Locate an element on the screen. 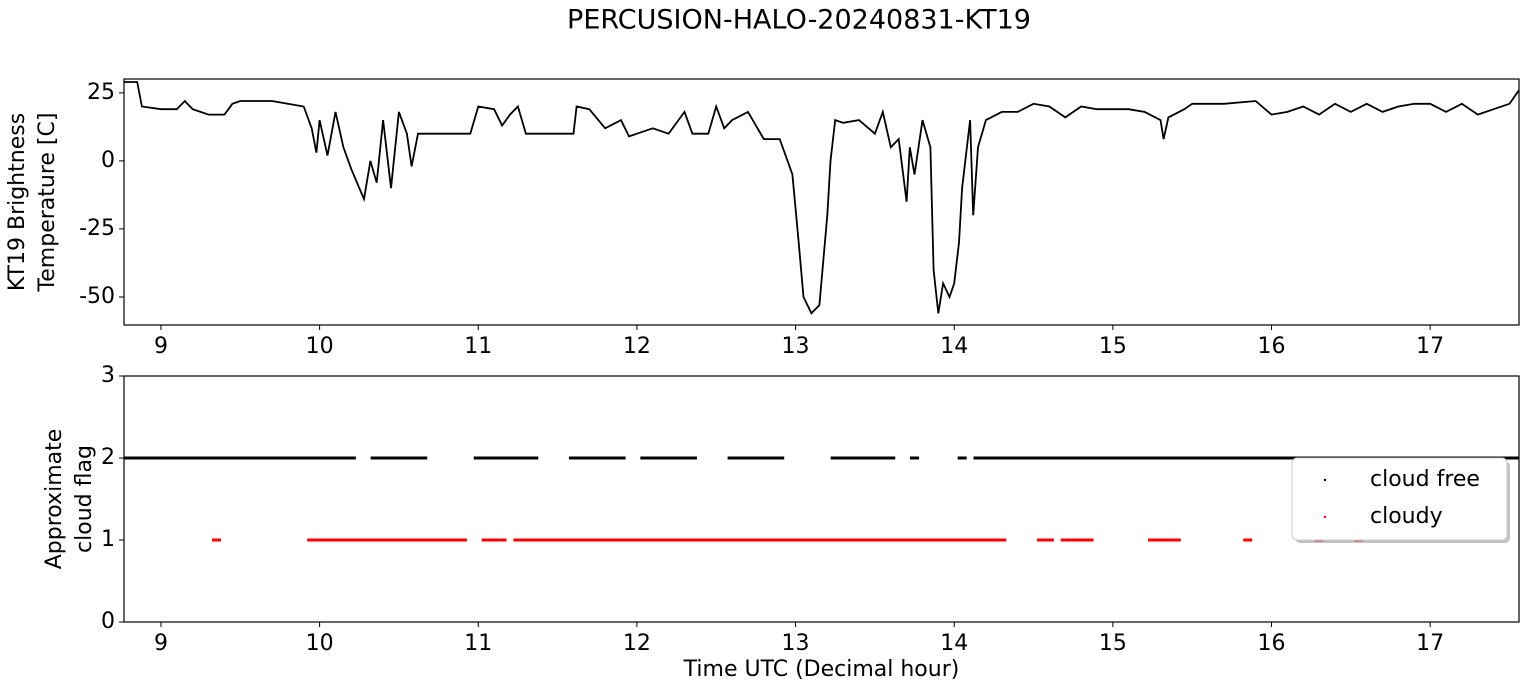 The height and width of the screenshot is (690, 1526). y-tick-label: -25 is located at coordinates (97, 228).